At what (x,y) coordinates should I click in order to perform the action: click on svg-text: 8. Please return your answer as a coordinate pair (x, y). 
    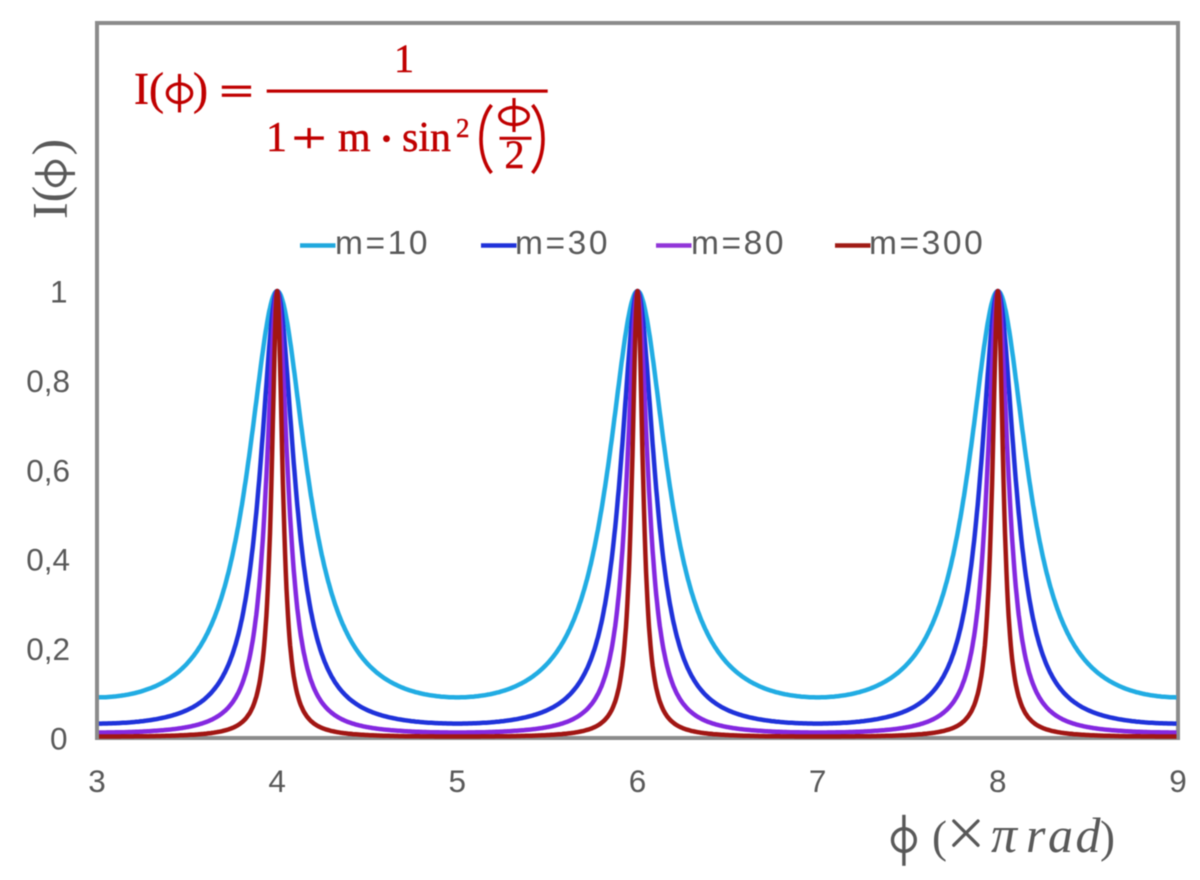
    Looking at the image, I should click on (998, 781).